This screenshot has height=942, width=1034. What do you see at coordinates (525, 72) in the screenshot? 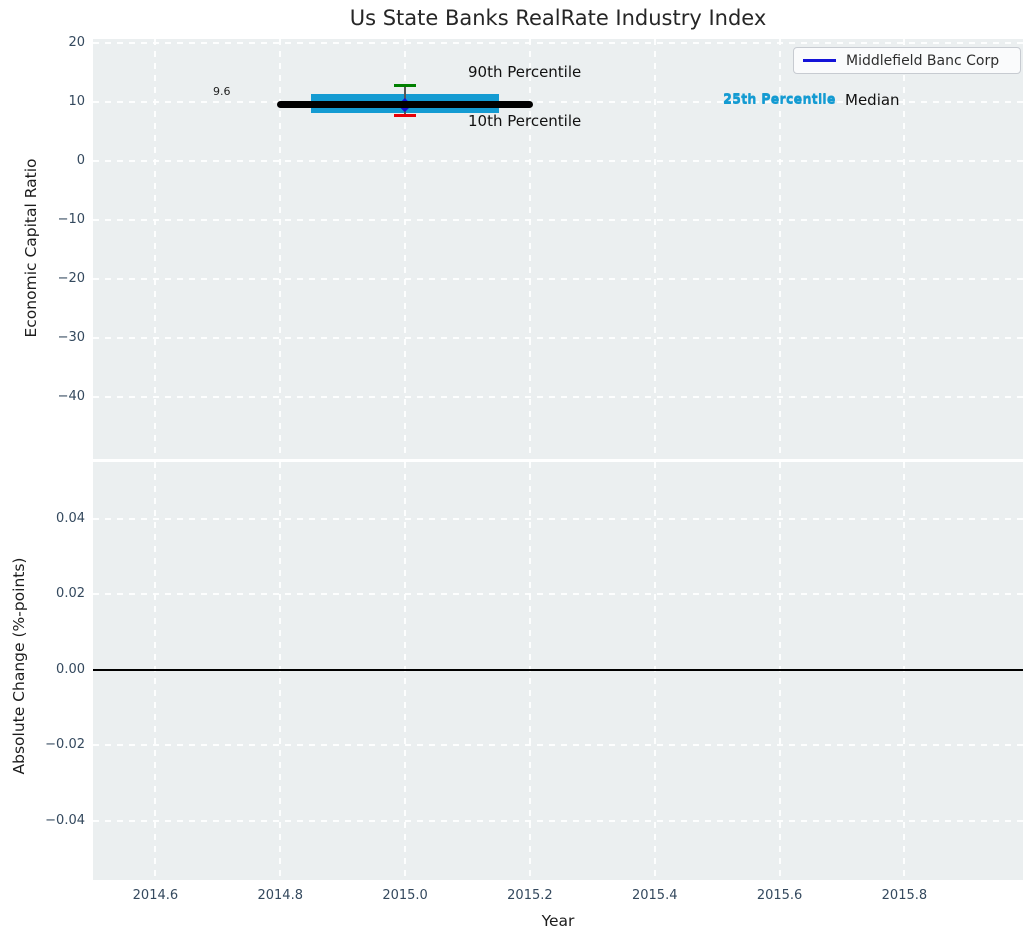
I see `p90-annotation: 90th Percentile` at bounding box center [525, 72].